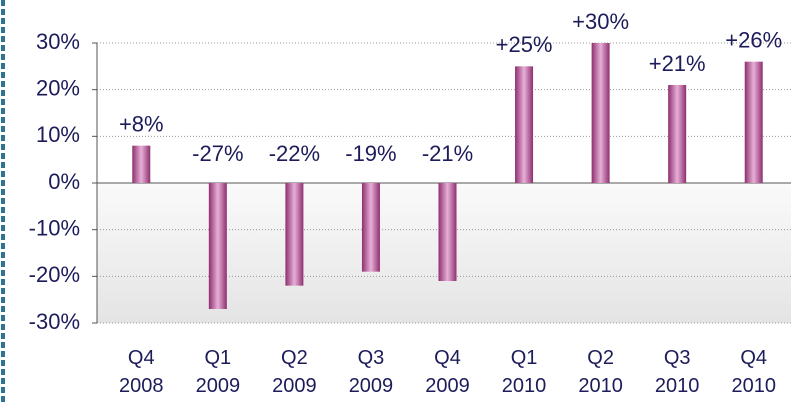  I want to click on x-tick-label: Q1 2010, so click(524, 372).